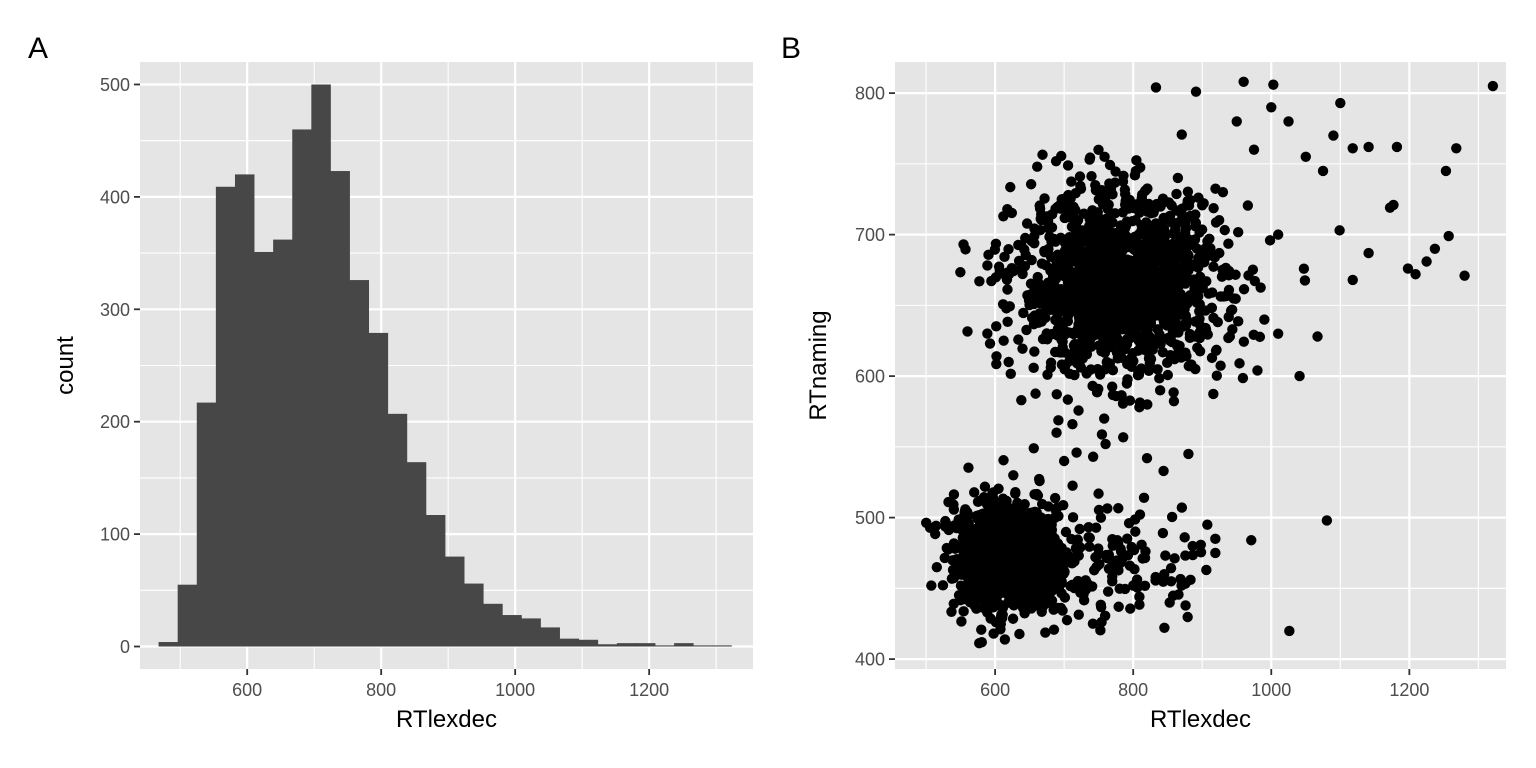 The image size is (1536, 768). Describe the element at coordinates (115, 310) in the screenshot. I see `histogram-y-tick-label: 300` at that location.